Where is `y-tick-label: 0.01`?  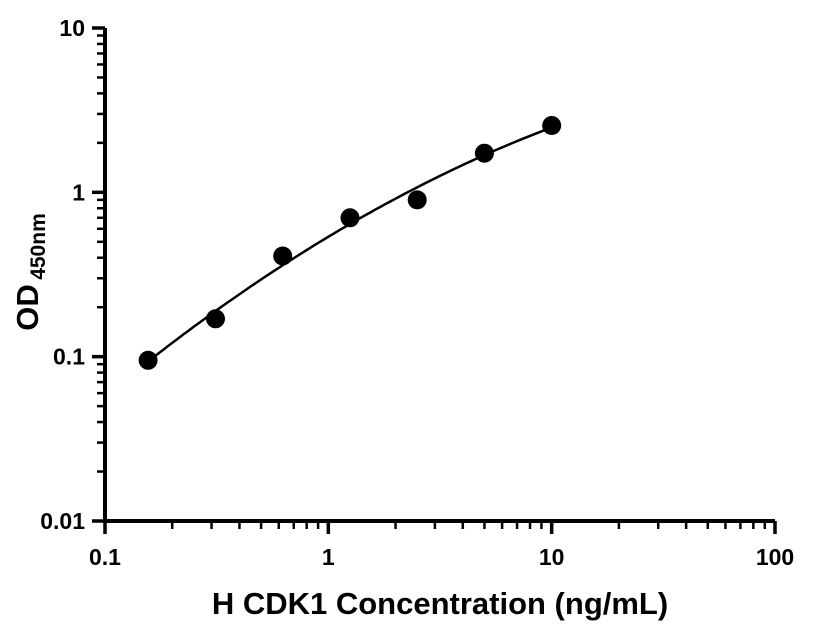
y-tick-label: 0.01 is located at coordinates (62, 521).